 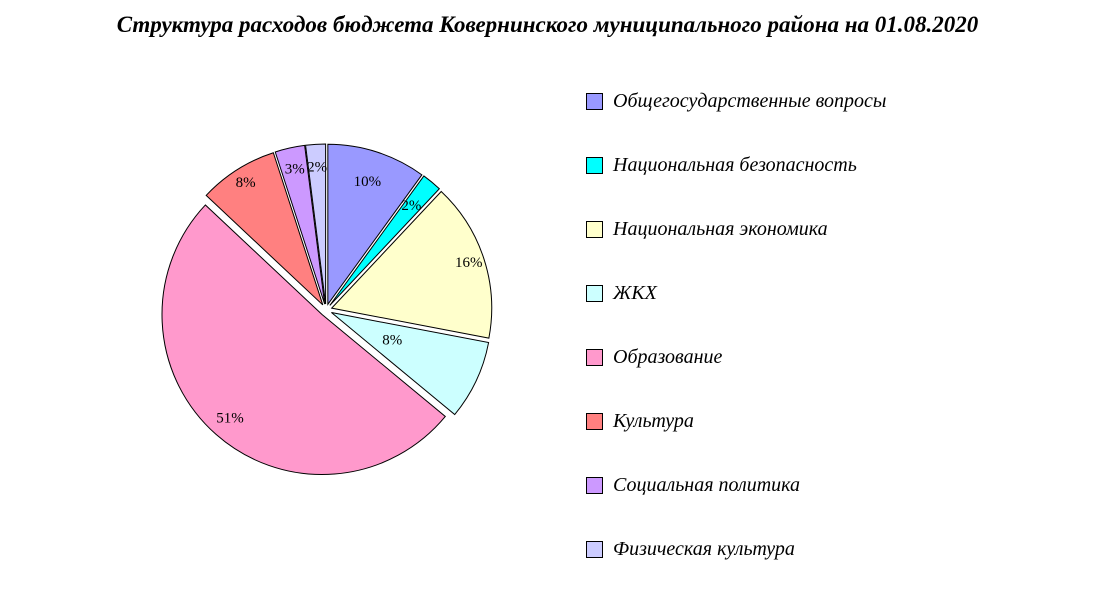 I want to click on pie-slice-label: 51%, so click(x=230, y=418).